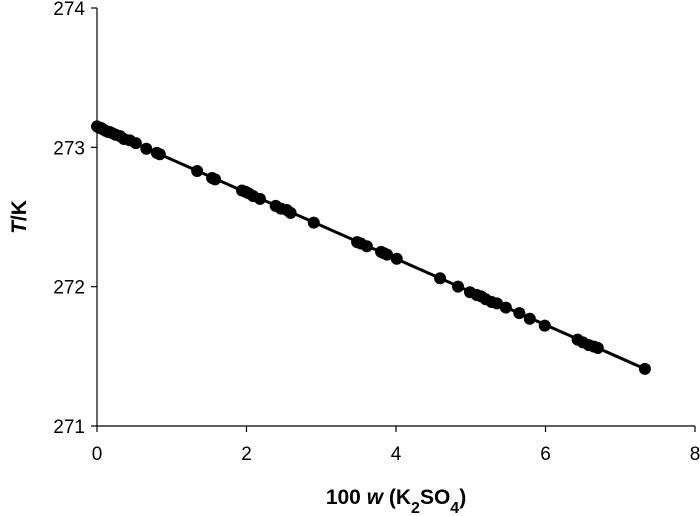 Image resolution: width=700 pixels, height=516 pixels. What do you see at coordinates (396, 454) in the screenshot?
I see `x-tick-label: 4` at bounding box center [396, 454].